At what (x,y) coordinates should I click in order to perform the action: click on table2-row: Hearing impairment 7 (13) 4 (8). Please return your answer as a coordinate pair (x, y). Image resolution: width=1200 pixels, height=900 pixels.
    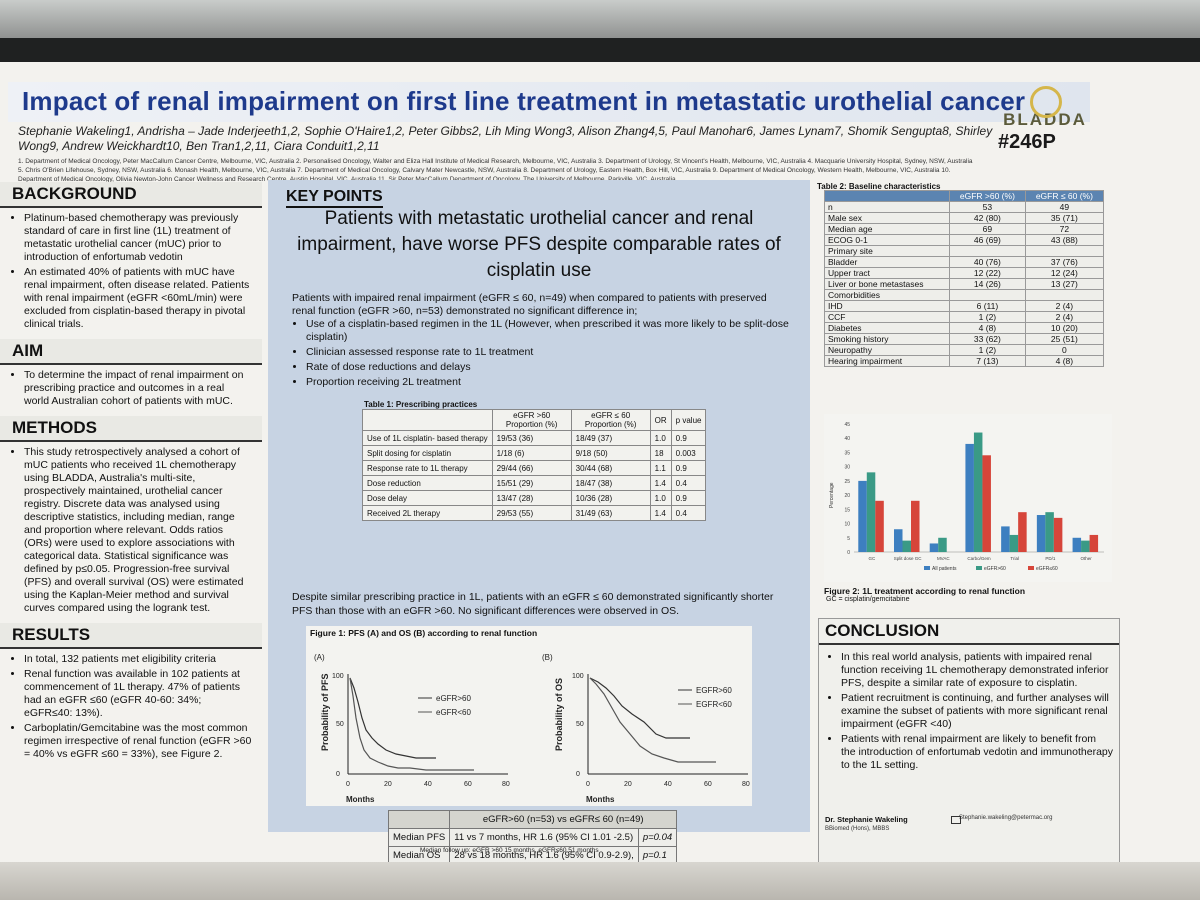
    Looking at the image, I should click on (964, 361).